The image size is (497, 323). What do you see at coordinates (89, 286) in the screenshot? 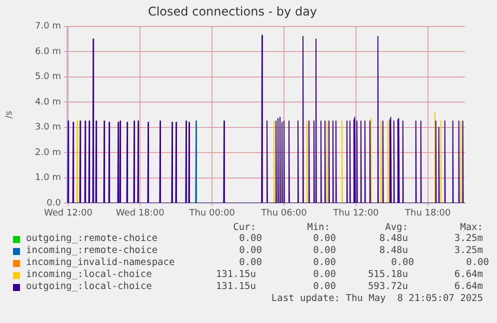
I see `legend-label: outgoing_:local-choice` at bounding box center [89, 286].